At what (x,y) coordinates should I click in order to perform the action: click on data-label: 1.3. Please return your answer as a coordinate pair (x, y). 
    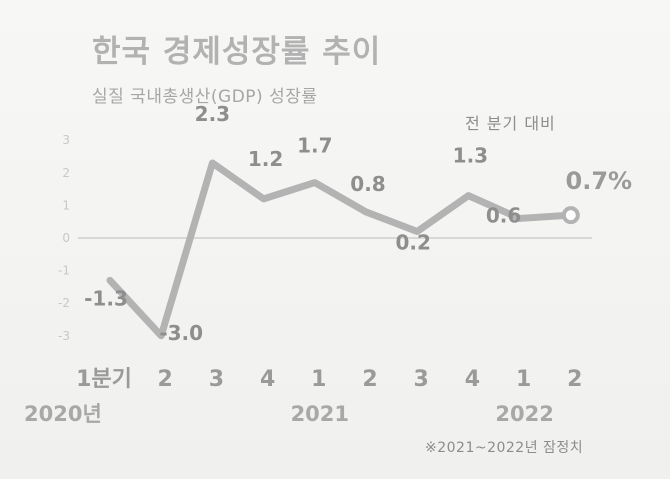
    Looking at the image, I should click on (470, 156).